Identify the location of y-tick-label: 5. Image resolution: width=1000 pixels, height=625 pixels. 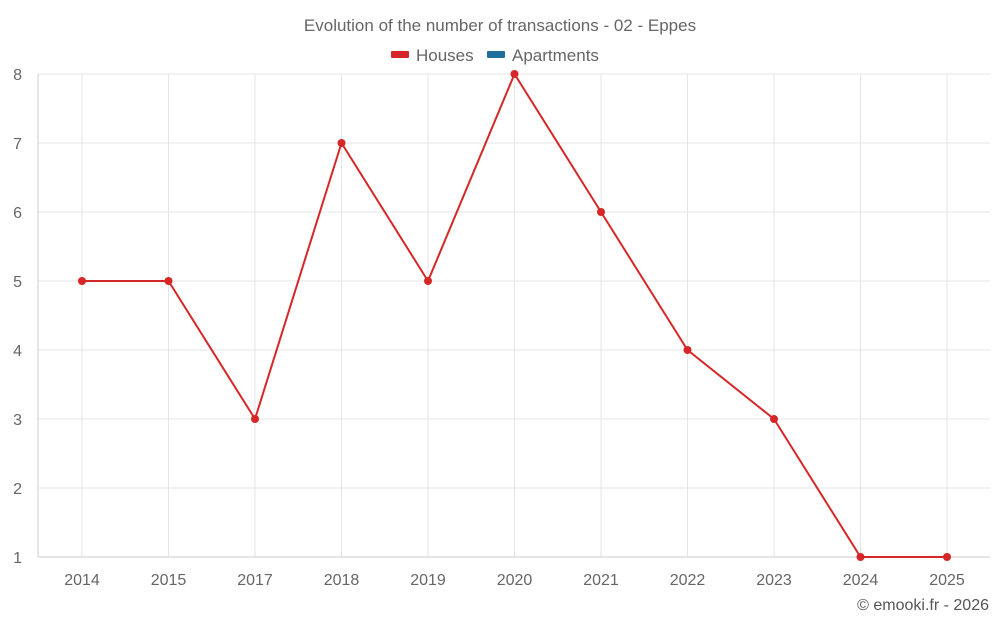
(17, 282).